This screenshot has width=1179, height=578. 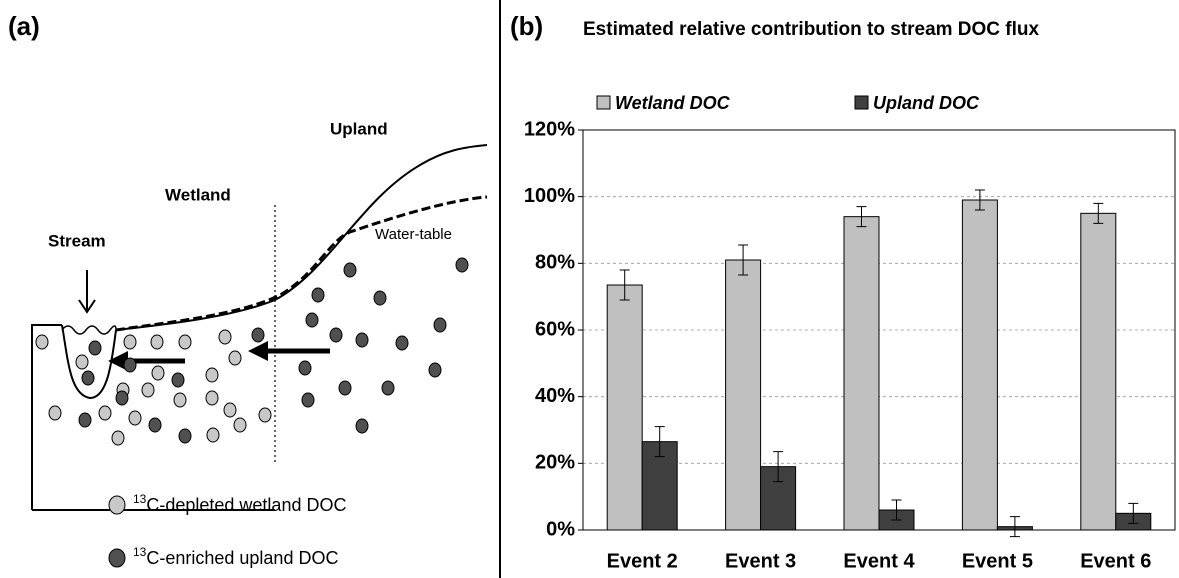 What do you see at coordinates (77, 240) in the screenshot?
I see `region-label: Stream` at bounding box center [77, 240].